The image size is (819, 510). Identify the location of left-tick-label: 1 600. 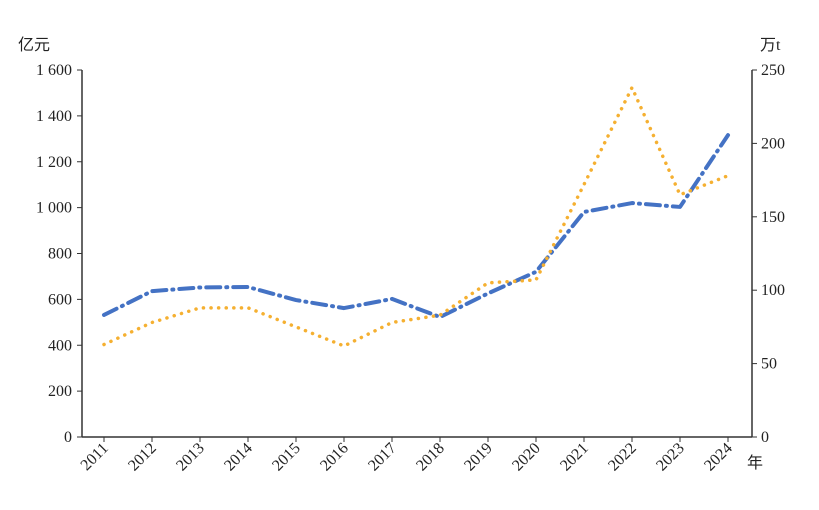
(54, 70).